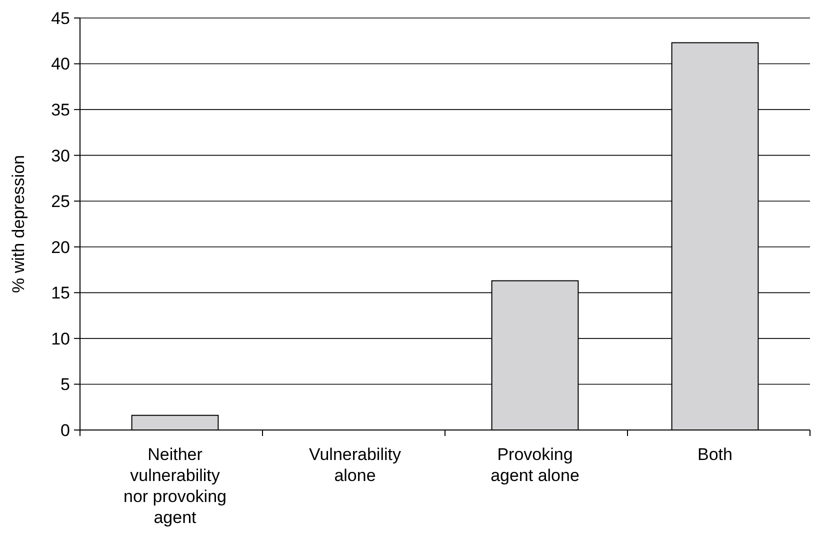  What do you see at coordinates (65, 384) in the screenshot?
I see `y-tick-label: 5` at bounding box center [65, 384].